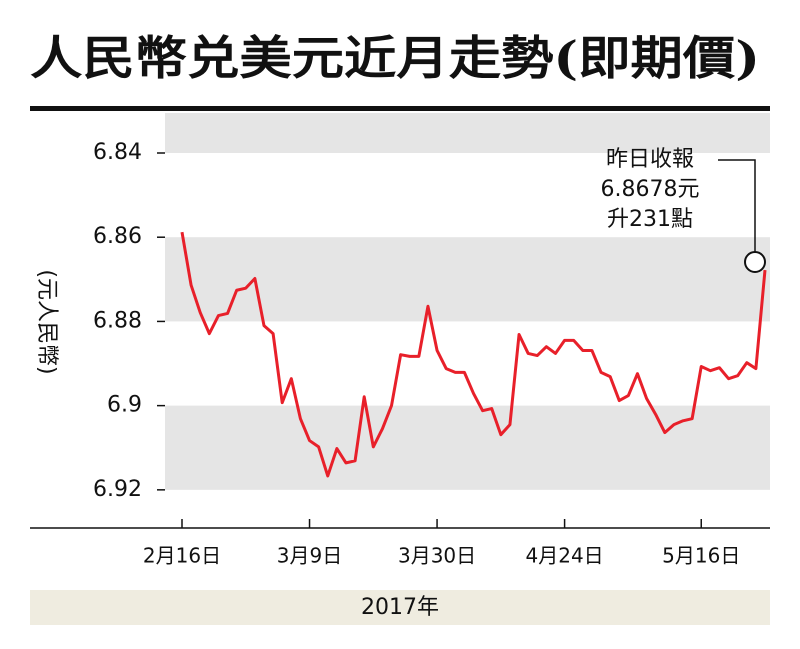 This screenshot has height=649, width=800. I want to click on x-axis-label: 2017年, so click(400, 607).